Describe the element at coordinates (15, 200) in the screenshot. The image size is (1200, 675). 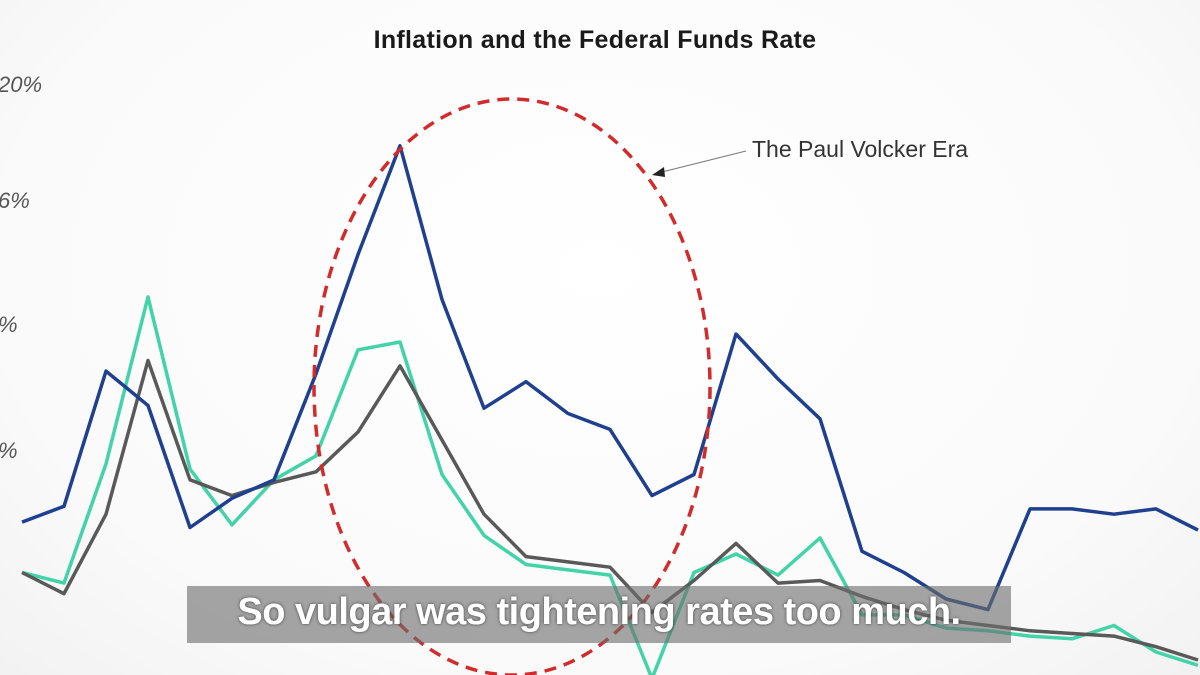
I see `y-tick-label: 6%` at that location.